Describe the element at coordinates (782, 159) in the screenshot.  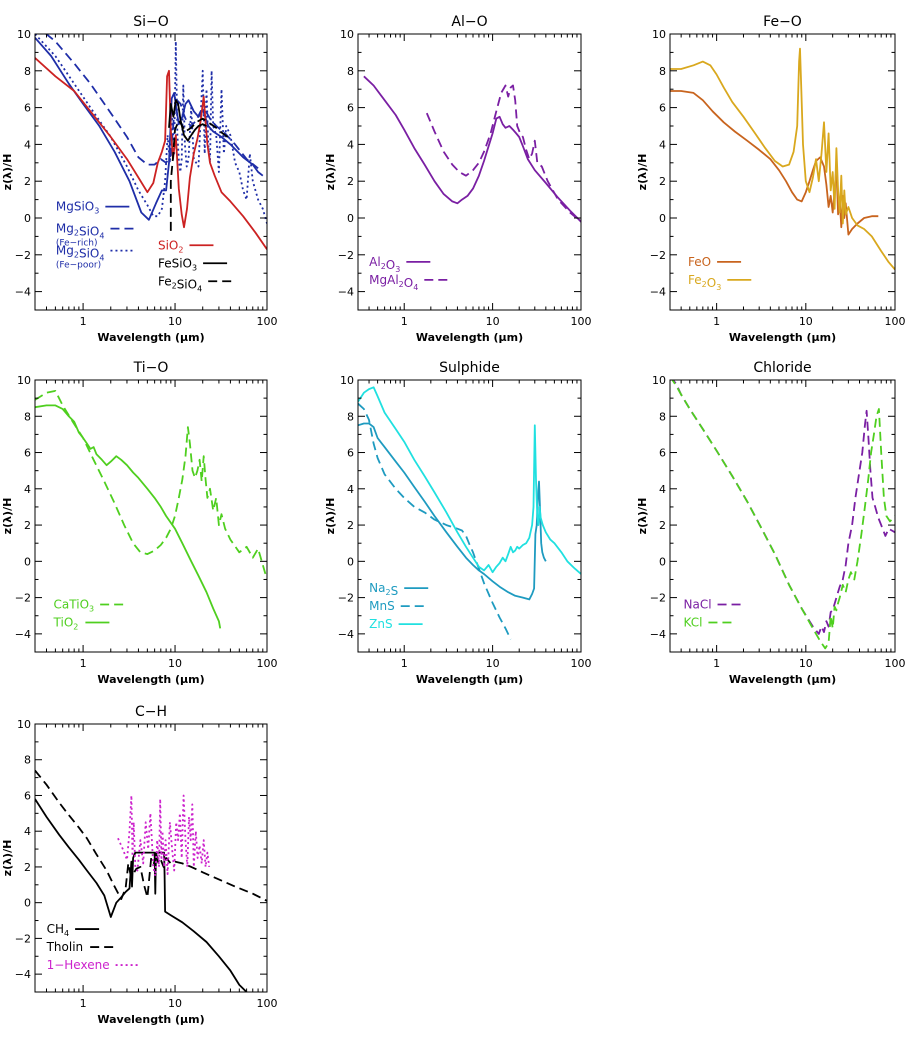
I see `series-line-fe2o3` at that location.